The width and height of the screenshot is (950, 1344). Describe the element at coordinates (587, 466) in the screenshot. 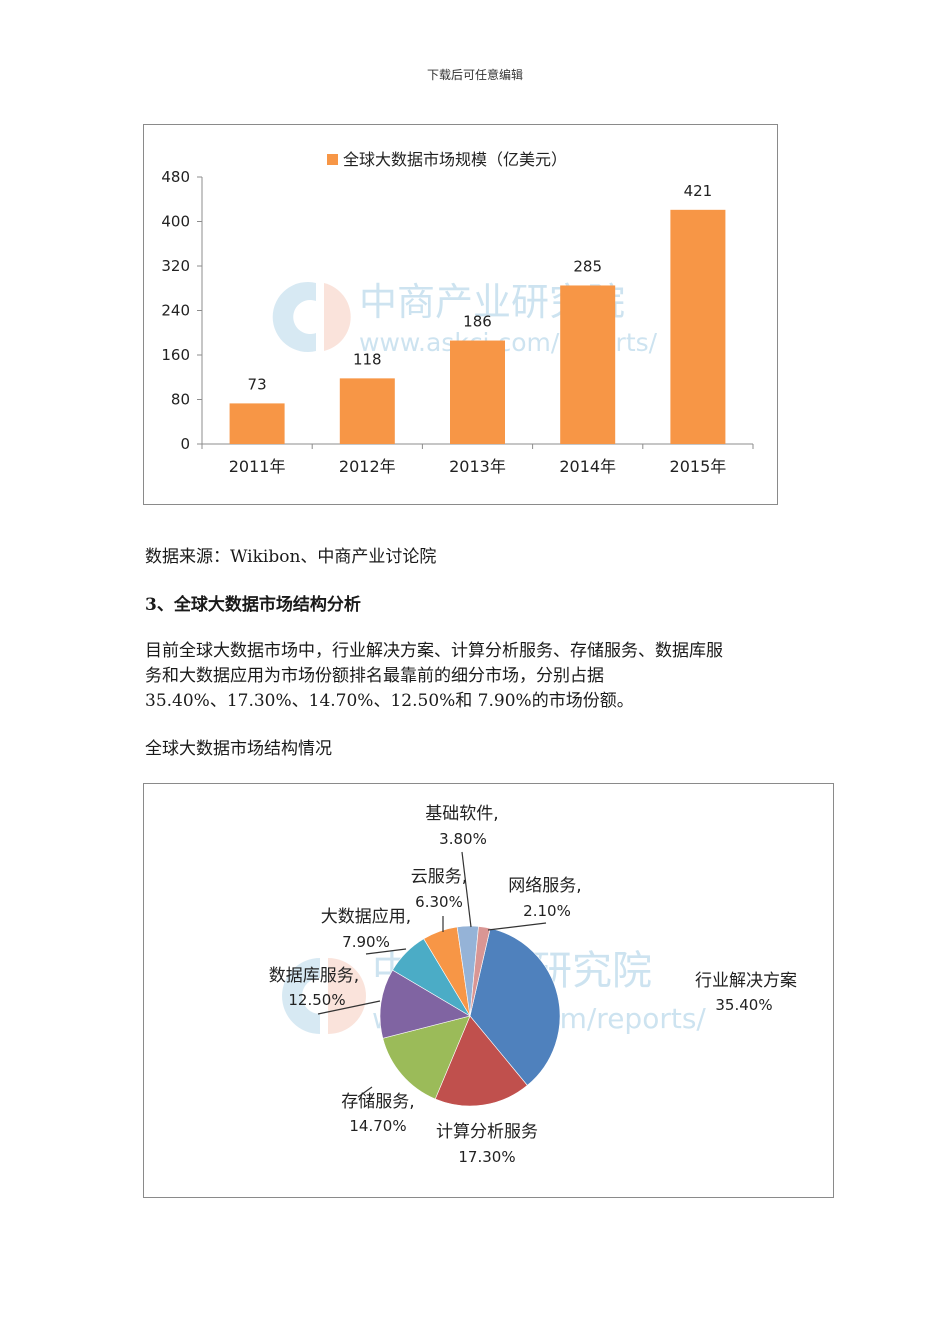

I see `x-category-label: 2014年` at that location.